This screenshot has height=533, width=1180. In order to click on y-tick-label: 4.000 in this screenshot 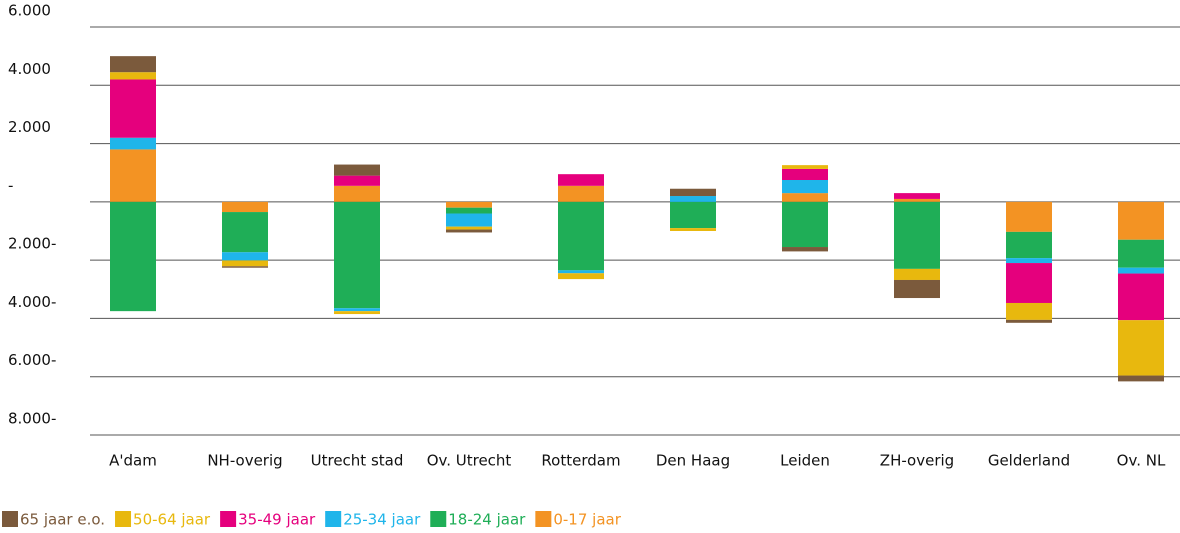, I will do `click(29, 69)`.